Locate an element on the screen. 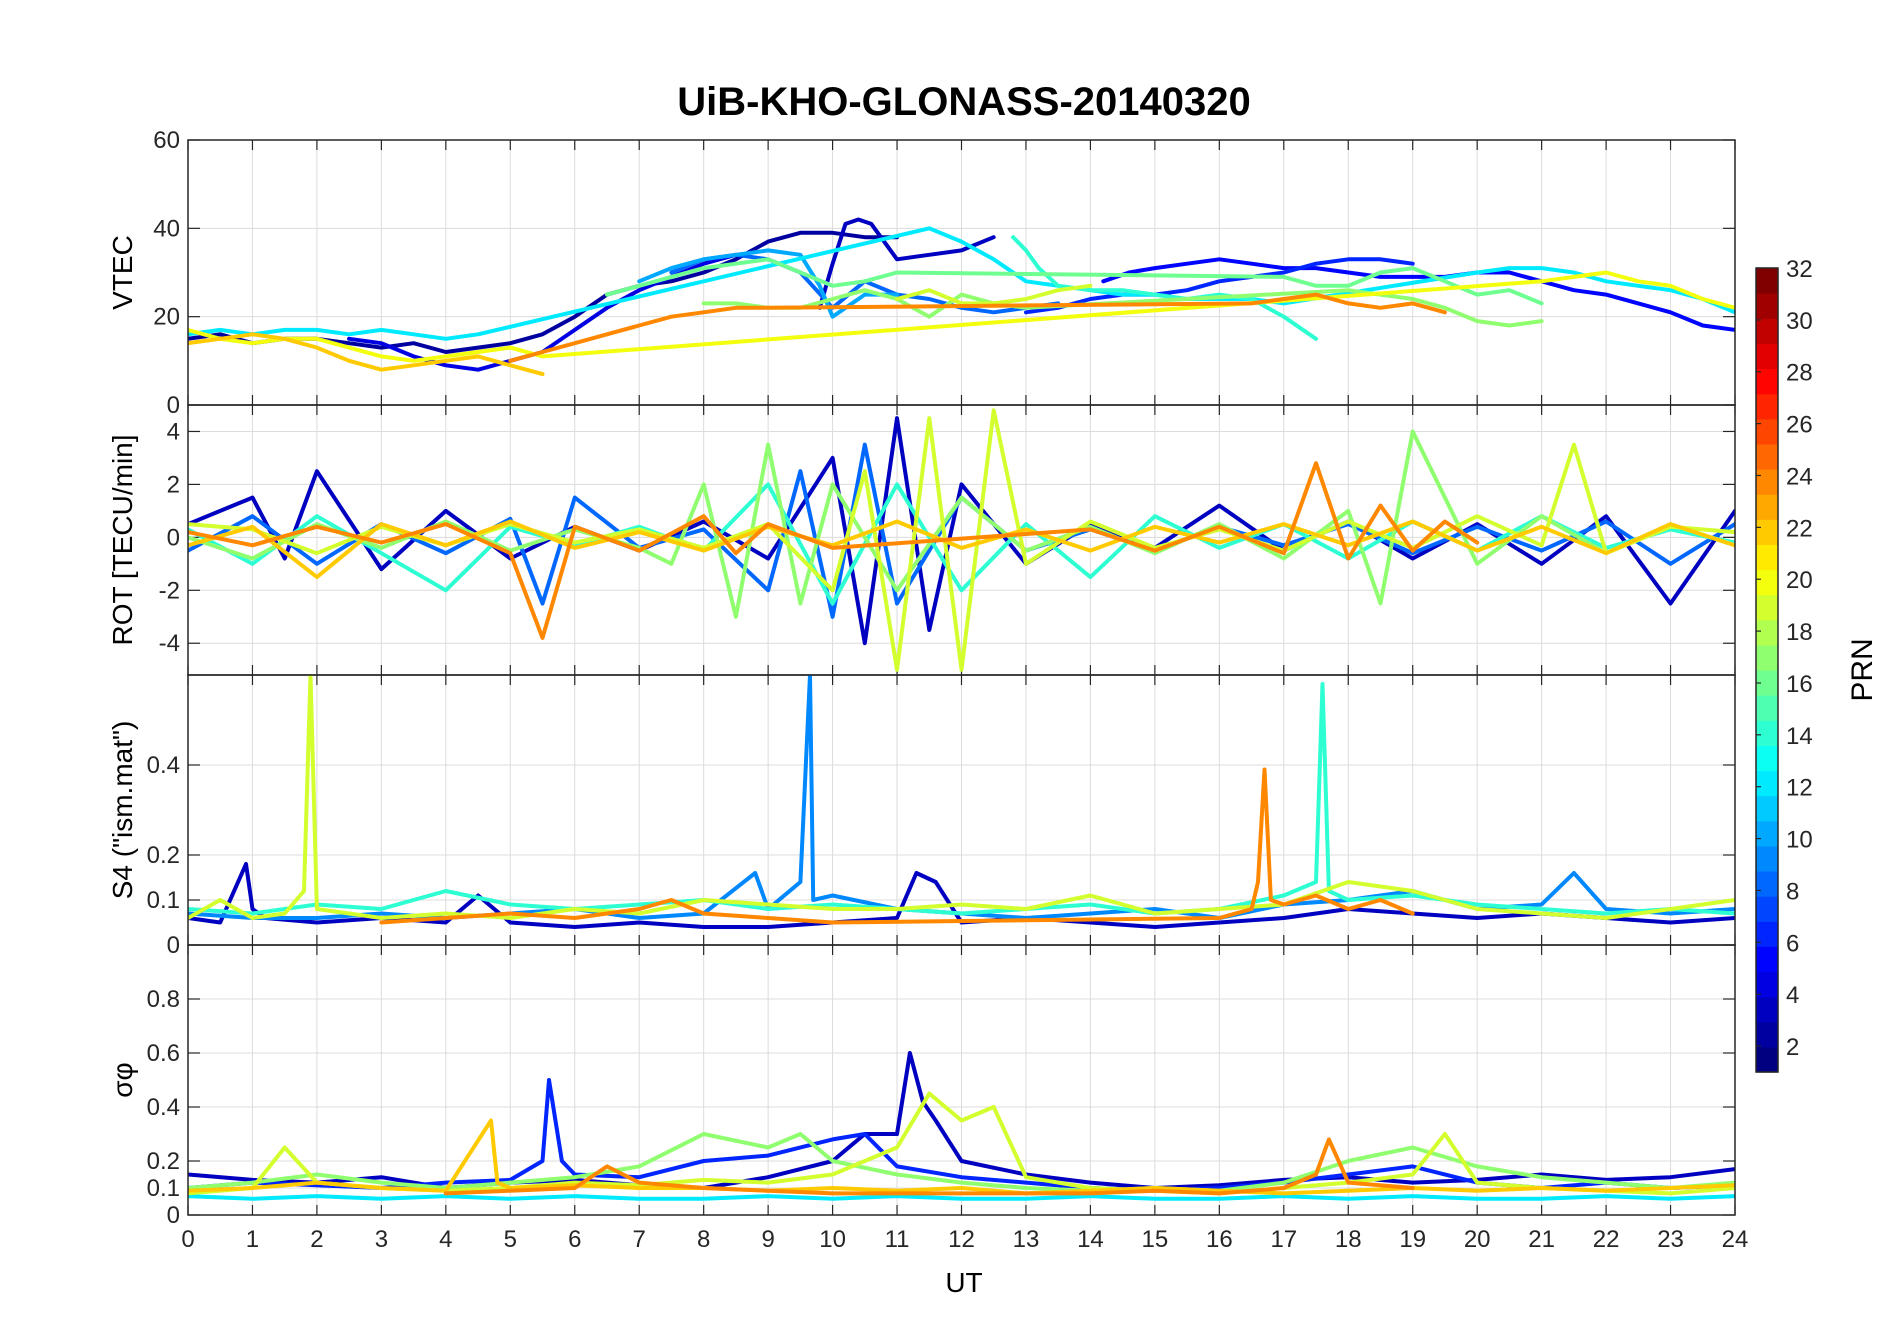 The height and width of the screenshot is (1330, 1902). colorbar-tick-label: 2 is located at coordinates (1792, 1047).